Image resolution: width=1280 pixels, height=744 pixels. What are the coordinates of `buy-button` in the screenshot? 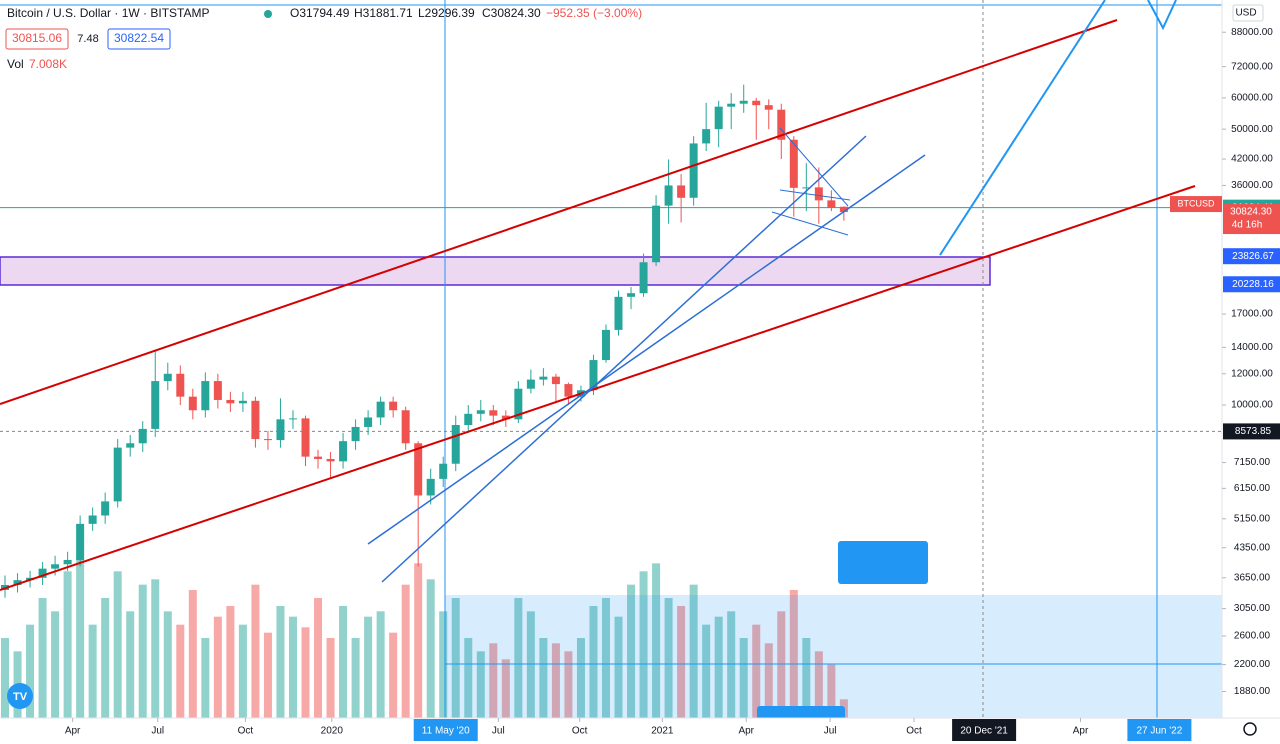 It's located at (139, 39).